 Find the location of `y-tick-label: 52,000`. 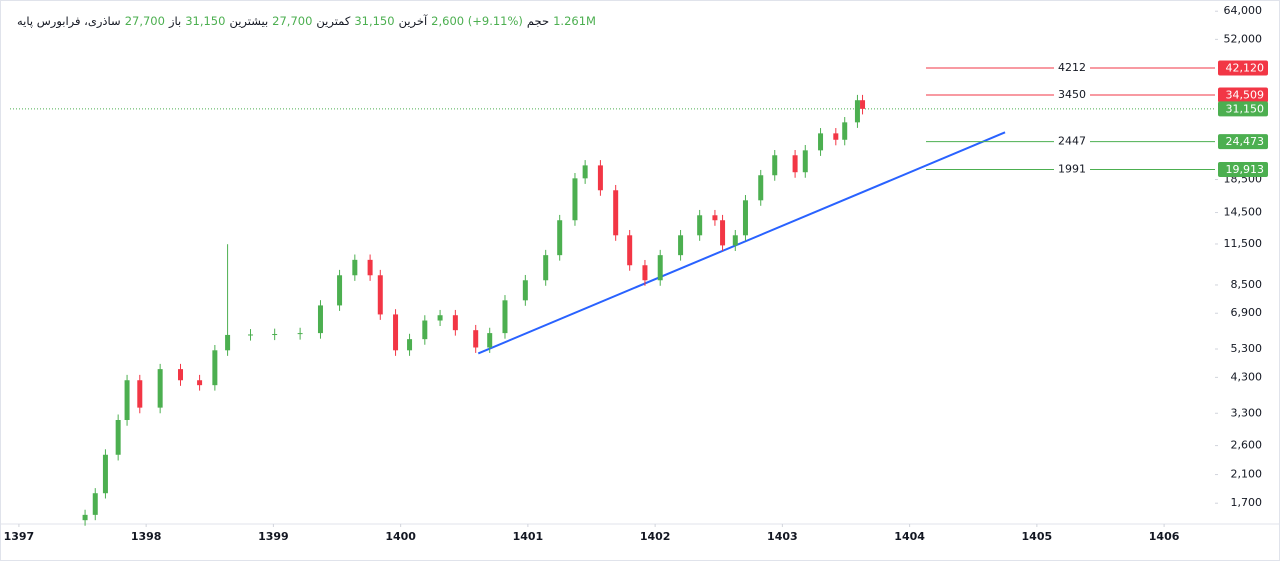

y-tick-label: 52,000 is located at coordinates (1243, 38).